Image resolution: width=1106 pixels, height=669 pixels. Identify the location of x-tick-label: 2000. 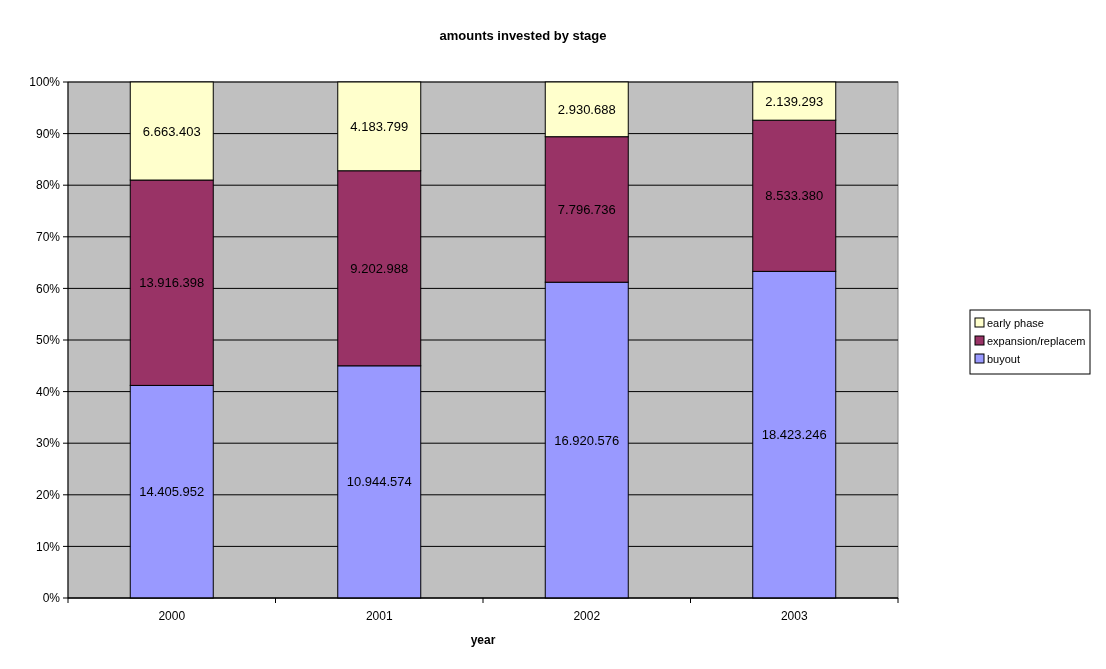
(172, 616).